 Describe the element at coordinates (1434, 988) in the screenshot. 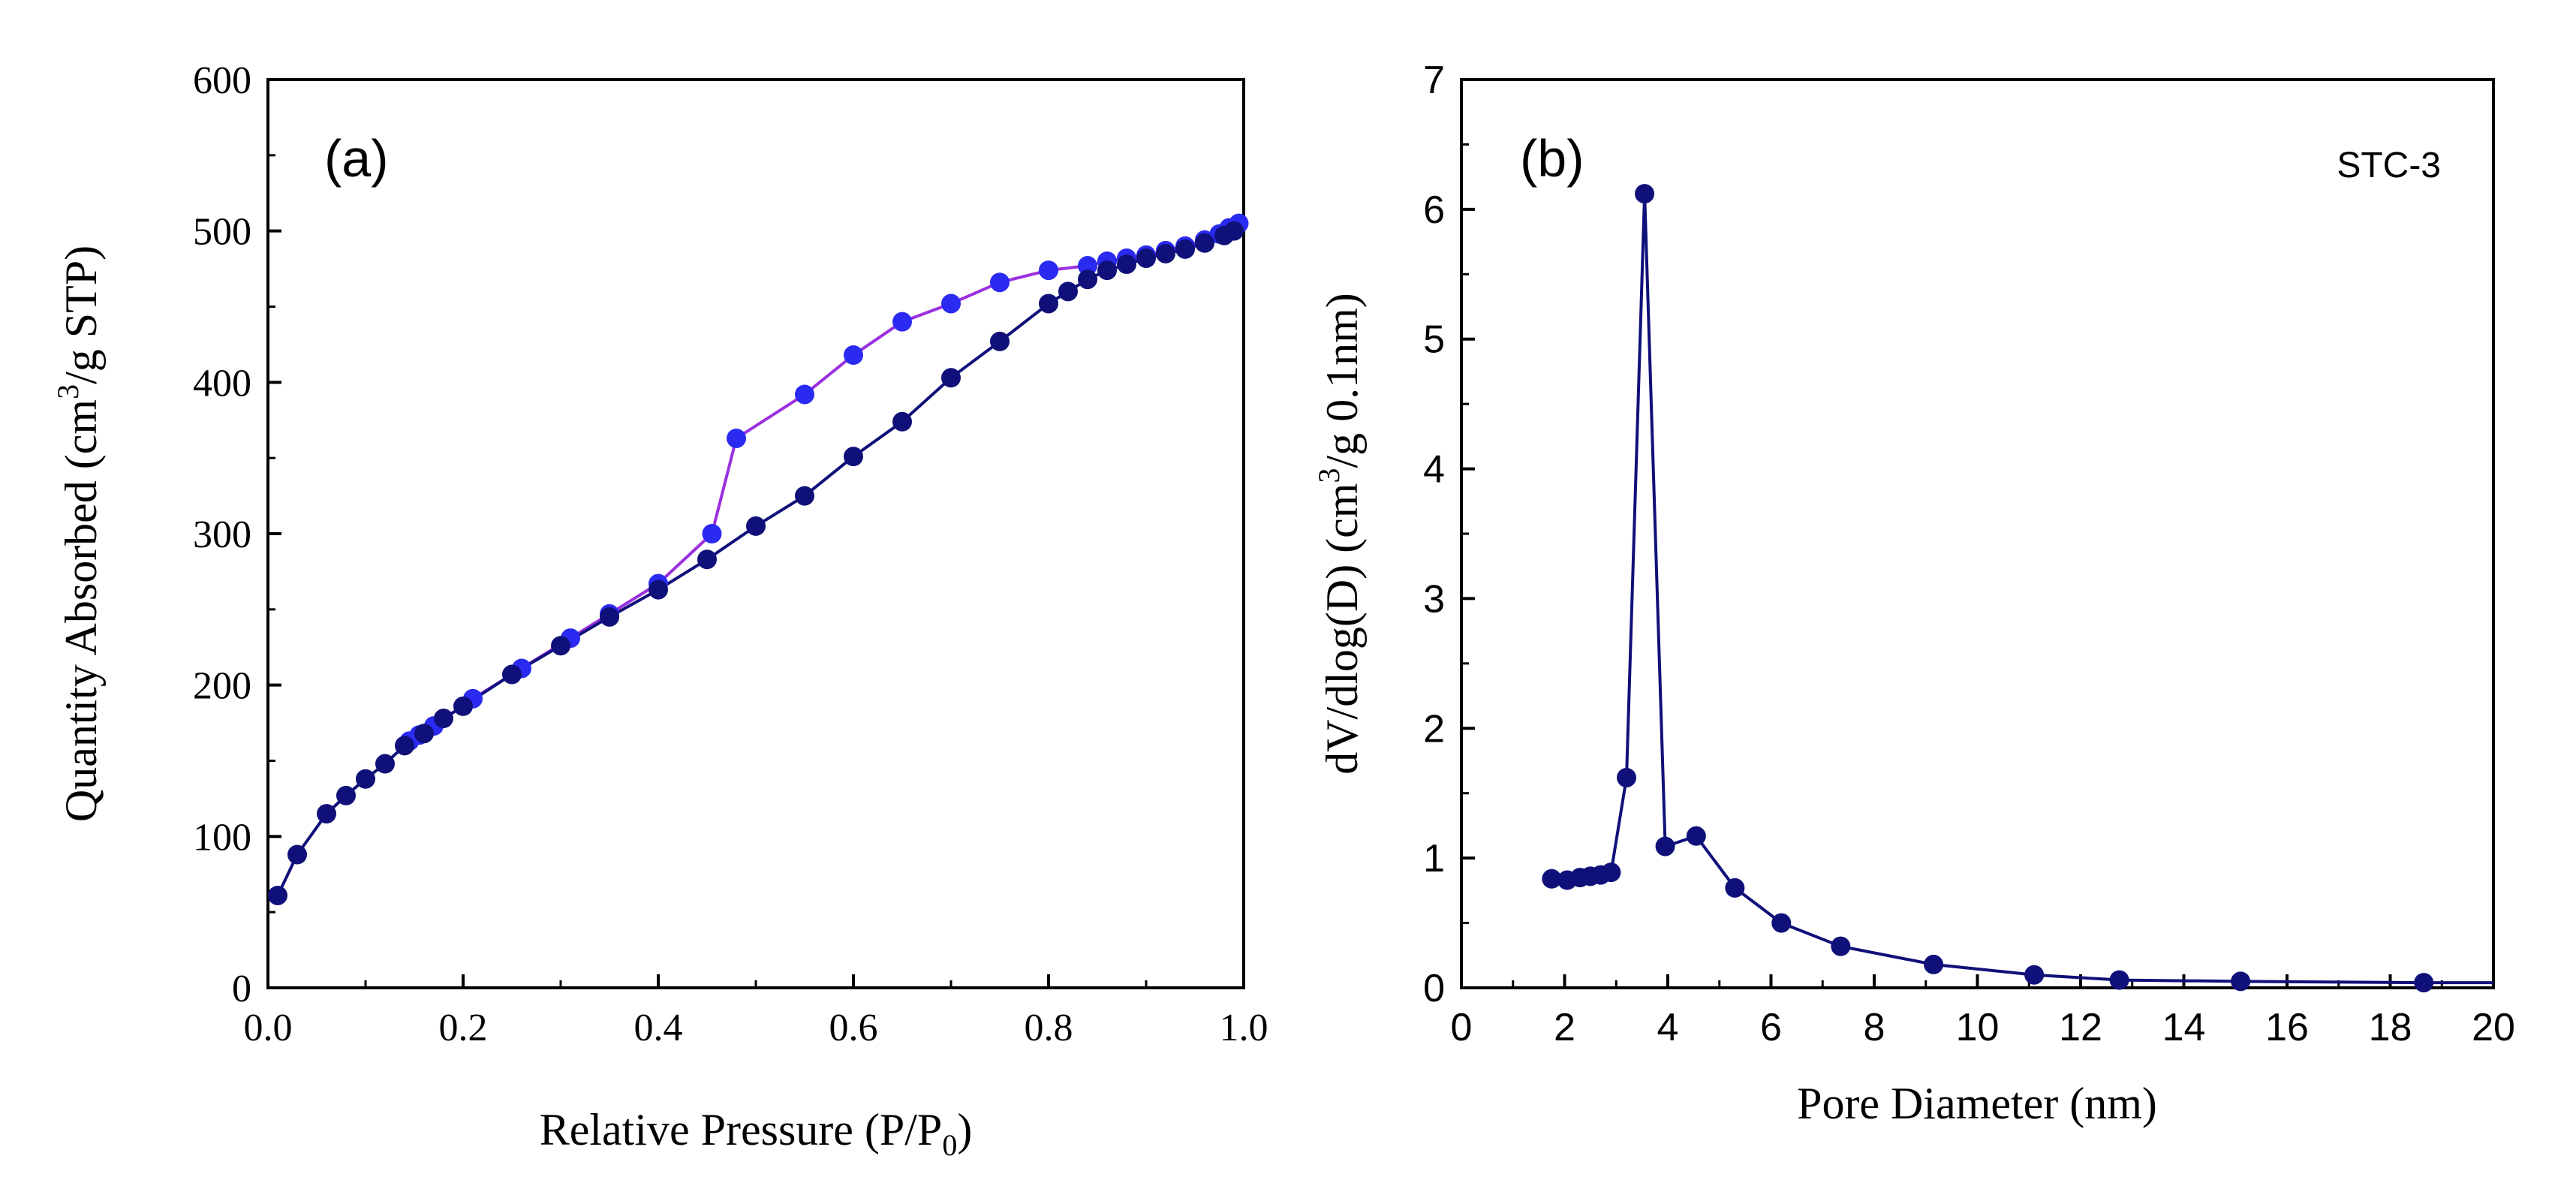

I see `chart-b-y-tick-label: 0` at that location.